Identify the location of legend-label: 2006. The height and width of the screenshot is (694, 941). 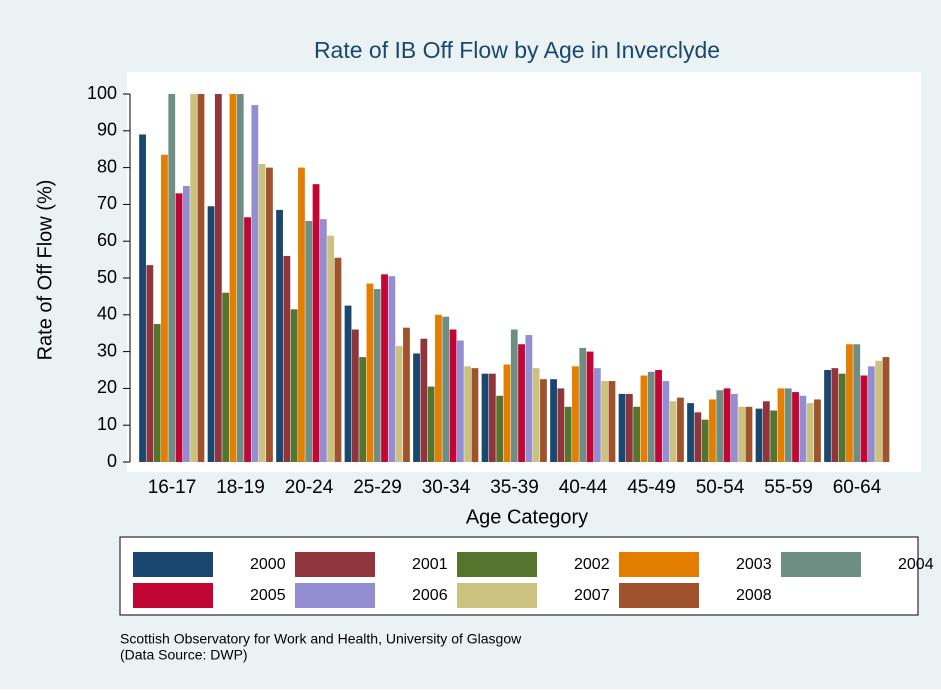
(430, 595).